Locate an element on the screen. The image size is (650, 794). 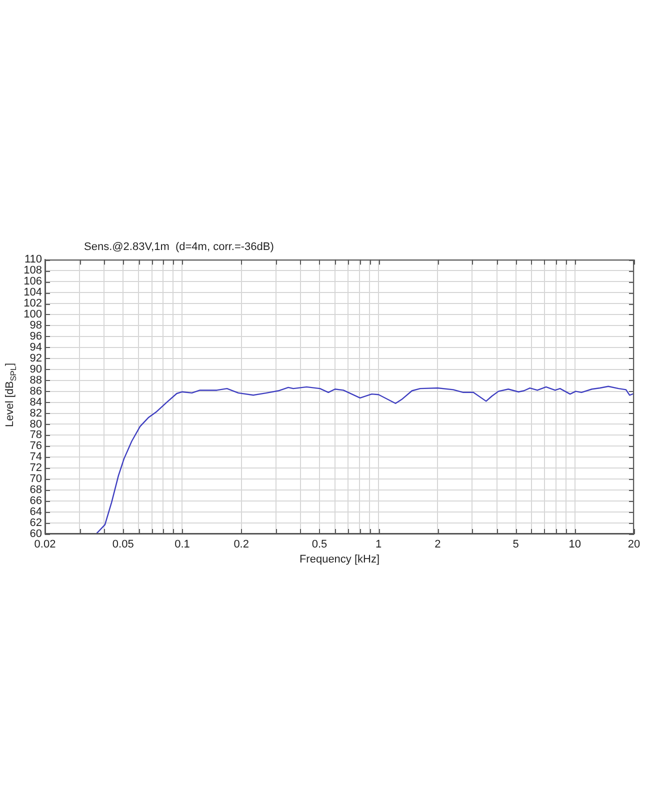
x-tick-label: 1 is located at coordinates (379, 544).